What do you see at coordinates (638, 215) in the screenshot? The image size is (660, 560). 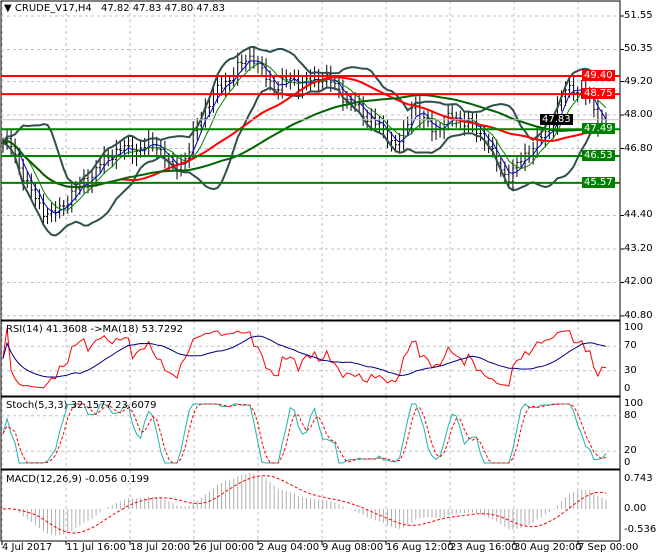 I see `price-tick-label: 44.40` at bounding box center [638, 215].